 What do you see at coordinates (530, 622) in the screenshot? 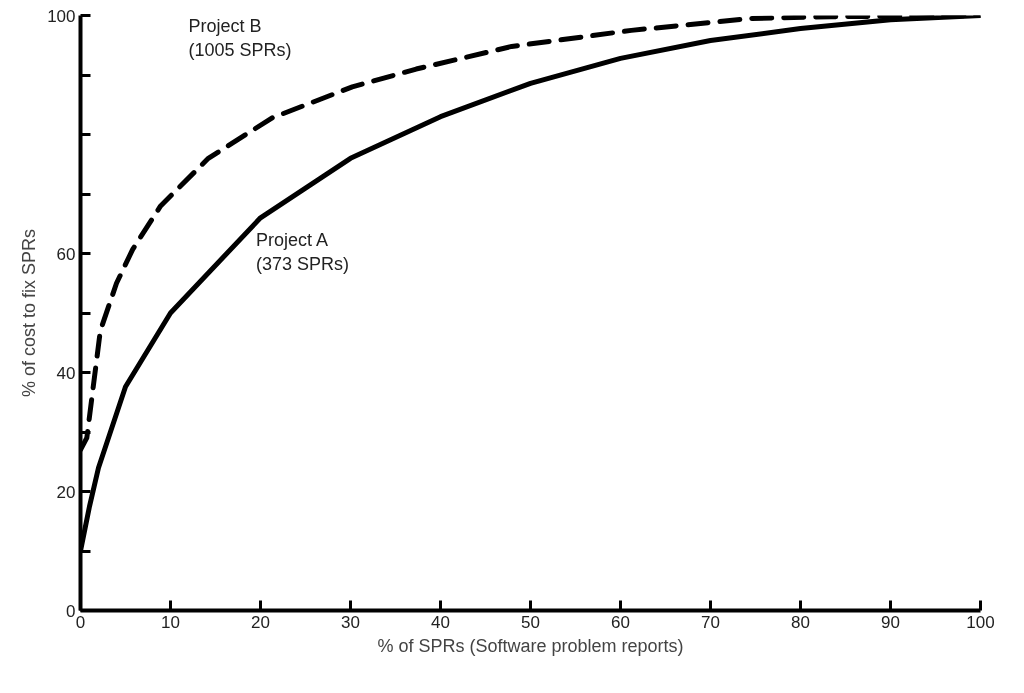
I see `x-tick-label: 50` at bounding box center [530, 622].